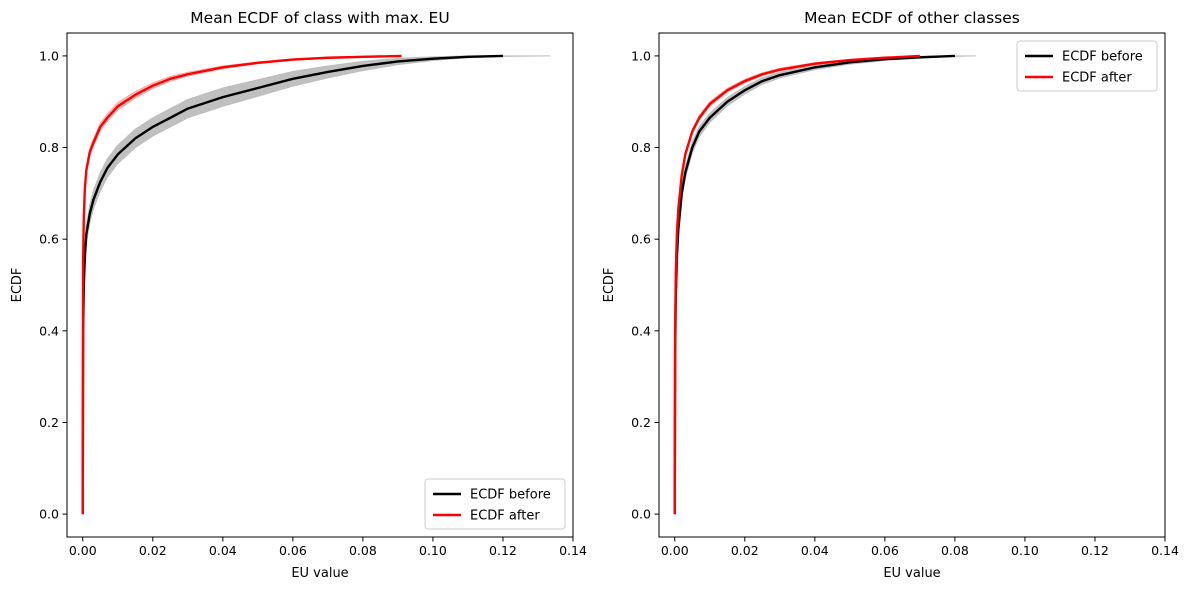 Image resolution: width=1189 pixels, height=595 pixels. Describe the element at coordinates (319, 18) in the screenshot. I see `chart-title: Mean ECDF of class with max. EU` at that location.